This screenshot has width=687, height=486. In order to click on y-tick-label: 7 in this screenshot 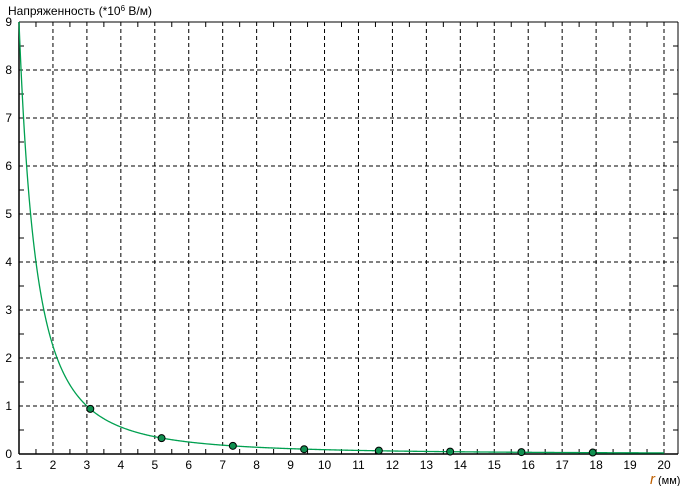, I will do `click(8, 118)`.